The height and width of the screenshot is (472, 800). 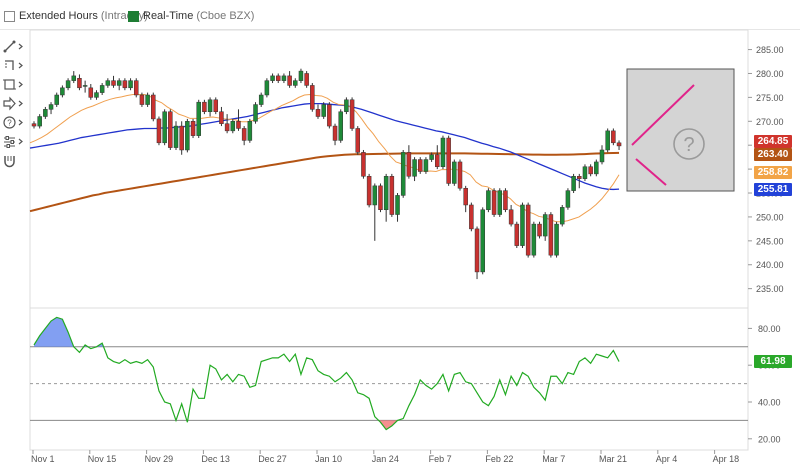 I want to click on trendline-tool, so click(x=14, y=46).